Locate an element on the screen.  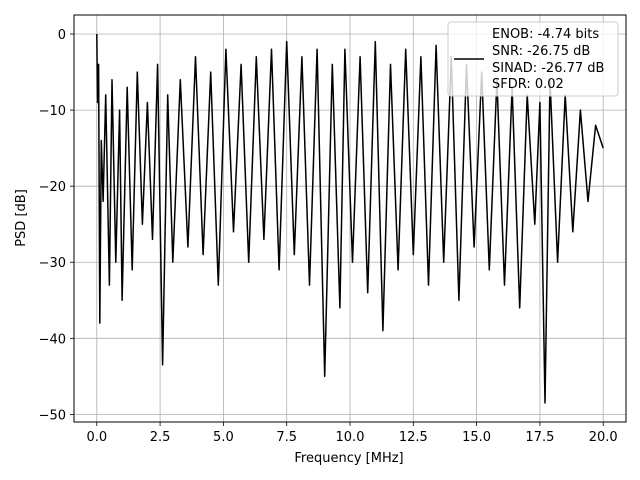
y-axis-ticks: 0 −10 −20 −30 −40 −50 is located at coordinates (56, 225).